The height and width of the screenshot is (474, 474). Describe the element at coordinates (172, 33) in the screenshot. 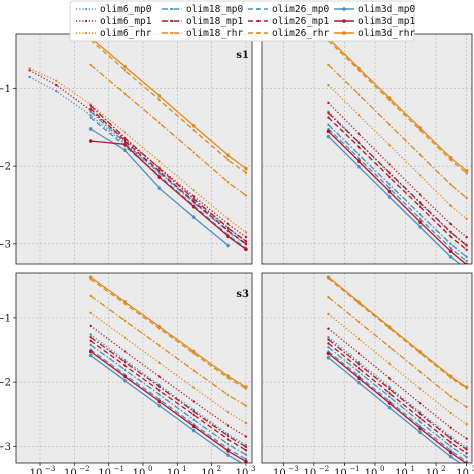

I see `legend-marker-olim18_rhr` at that location.